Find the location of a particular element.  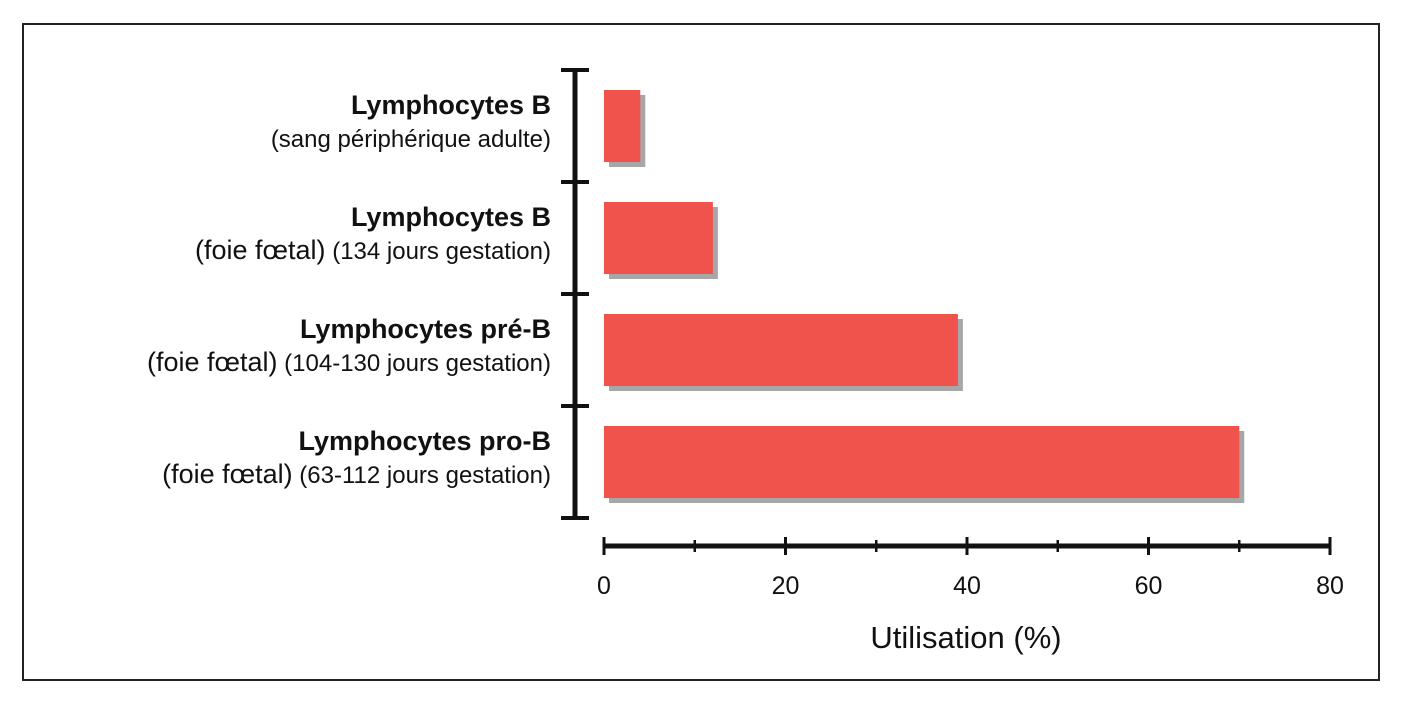

category-subtitle: (sang périphérique adulte) is located at coordinates (411, 139).